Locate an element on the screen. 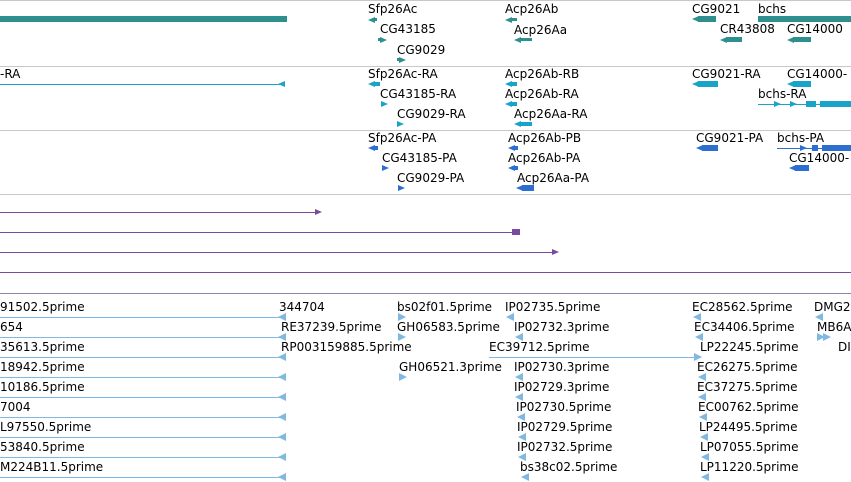 The image size is (851, 482). est-label: EC34406.5prime is located at coordinates (744, 327).